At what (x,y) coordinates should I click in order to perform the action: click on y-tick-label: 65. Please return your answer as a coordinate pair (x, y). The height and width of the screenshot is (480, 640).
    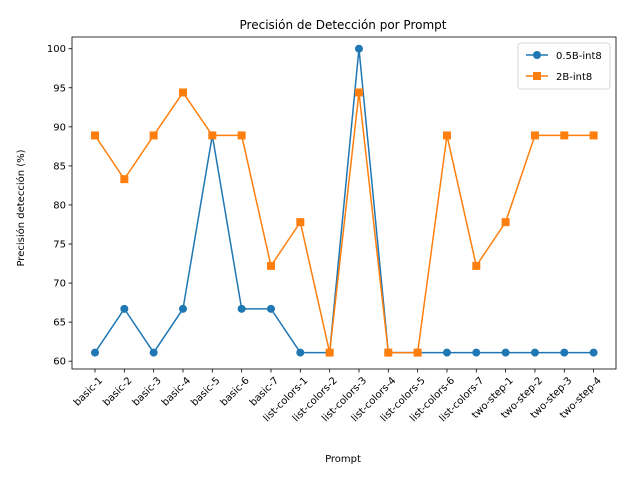
    Looking at the image, I should click on (59, 323).